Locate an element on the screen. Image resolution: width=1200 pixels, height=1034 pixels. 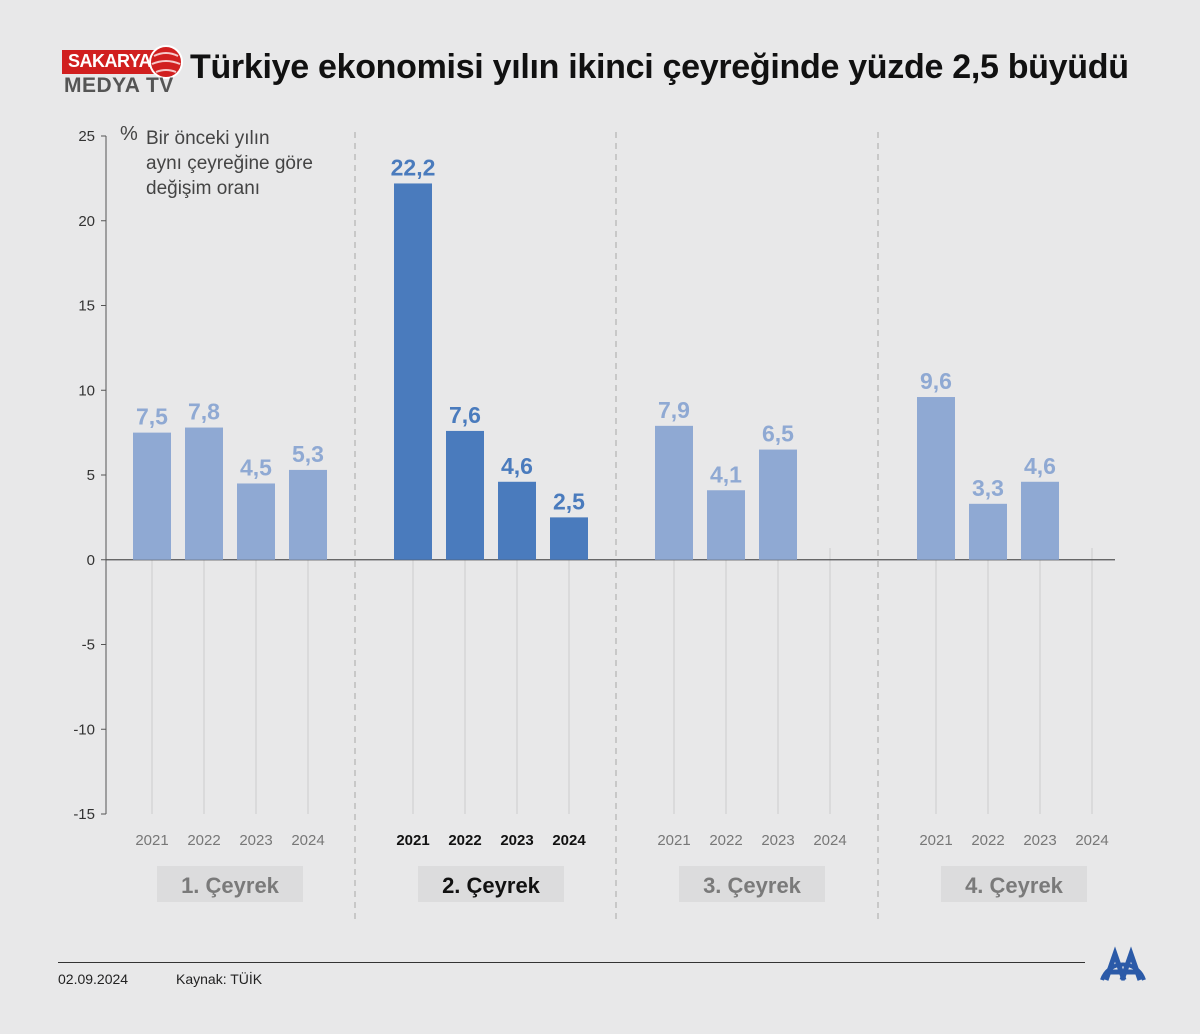
bar-value-label: 7,6 is located at coordinates (465, 415).